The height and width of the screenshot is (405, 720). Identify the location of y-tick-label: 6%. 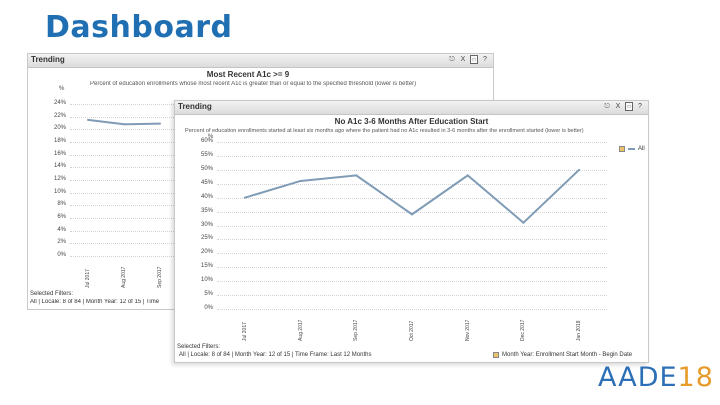
(61, 217).